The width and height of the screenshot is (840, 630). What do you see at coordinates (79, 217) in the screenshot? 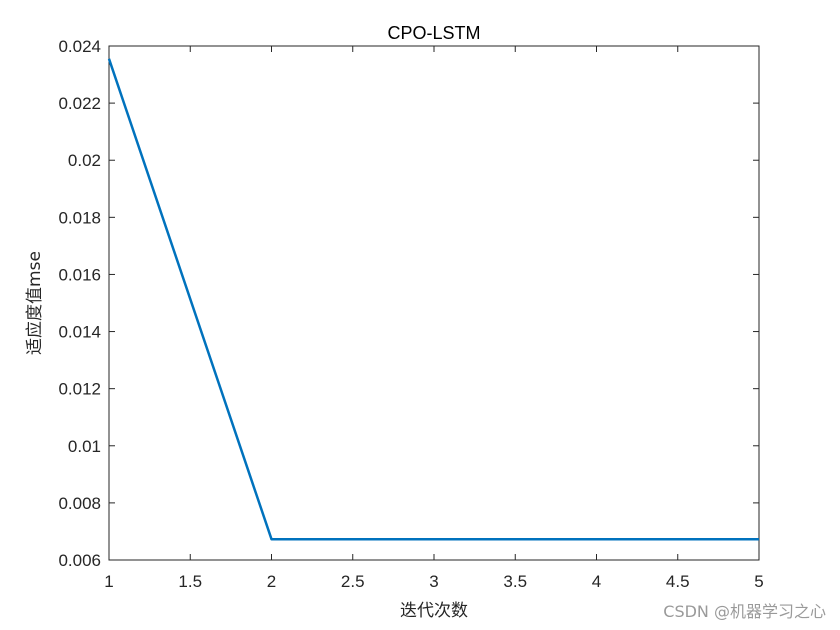
I see `y-tick-label: 0.018` at bounding box center [79, 217].